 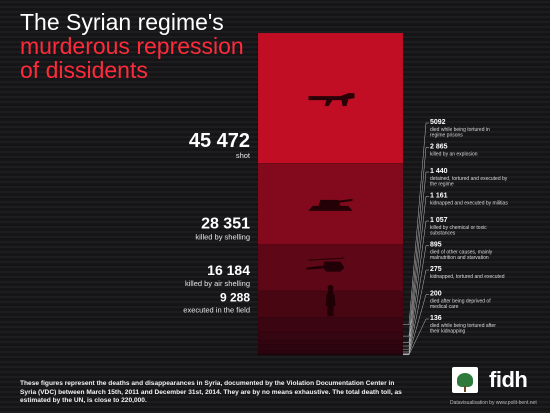 I want to click on executed-person-icon, so click(x=330, y=300).